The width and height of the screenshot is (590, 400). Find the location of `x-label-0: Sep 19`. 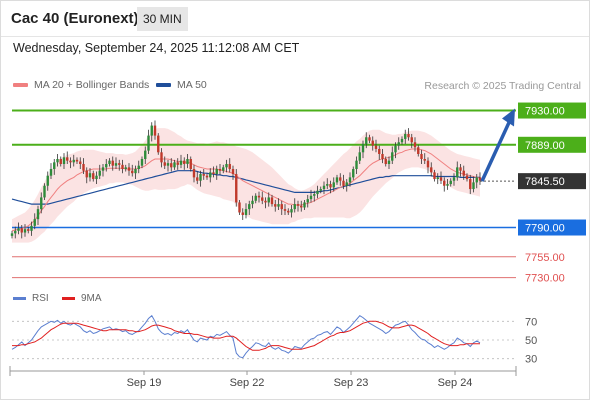

x-label-0: Sep 19 is located at coordinates (144, 383).